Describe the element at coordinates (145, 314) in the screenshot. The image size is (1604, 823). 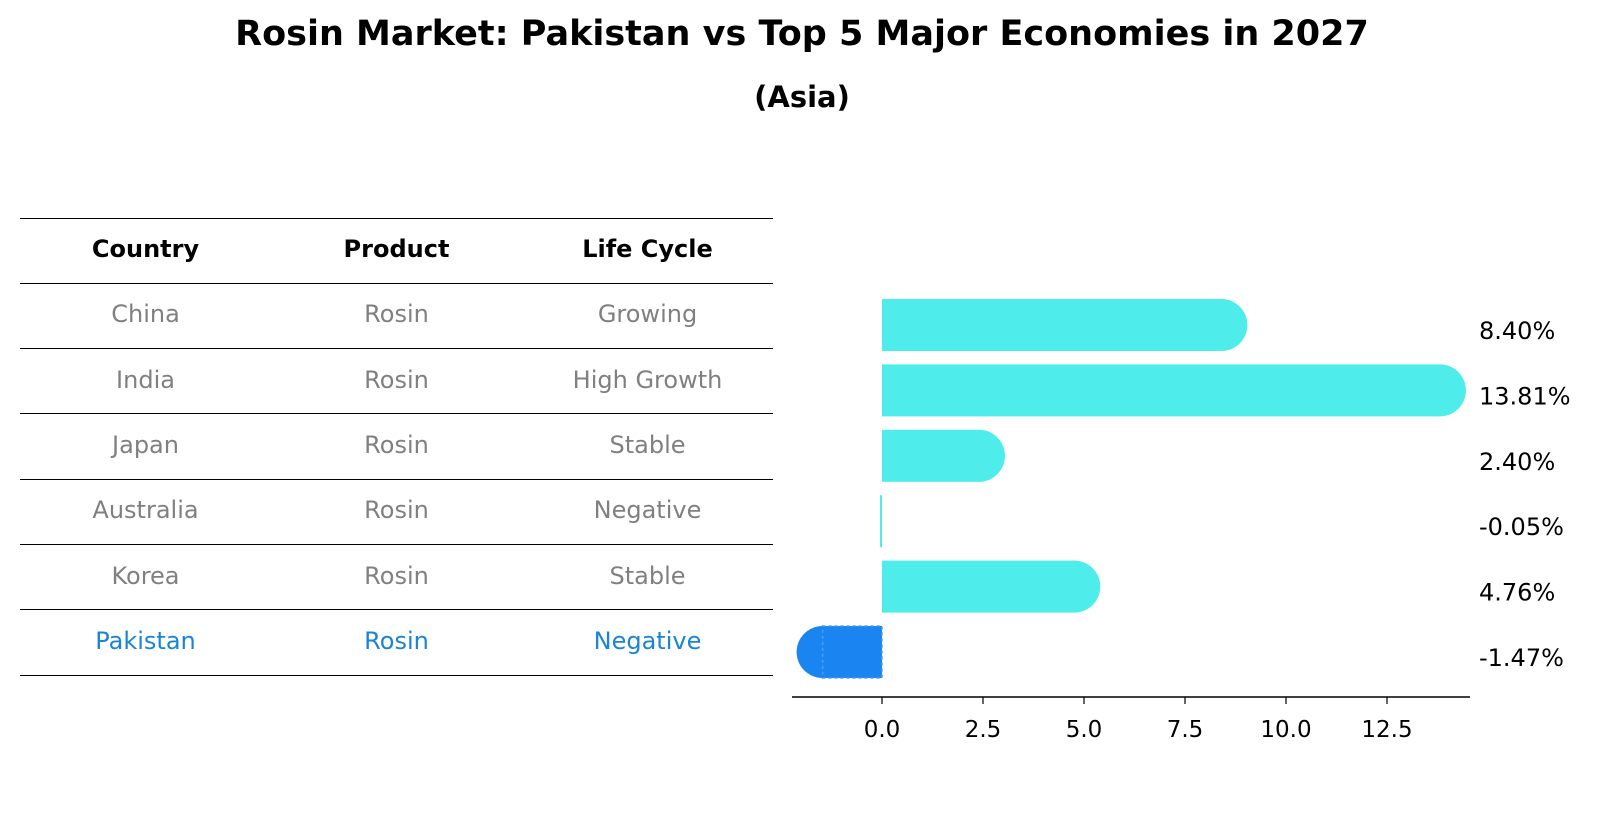
I see `table-cell-country: China` at that location.